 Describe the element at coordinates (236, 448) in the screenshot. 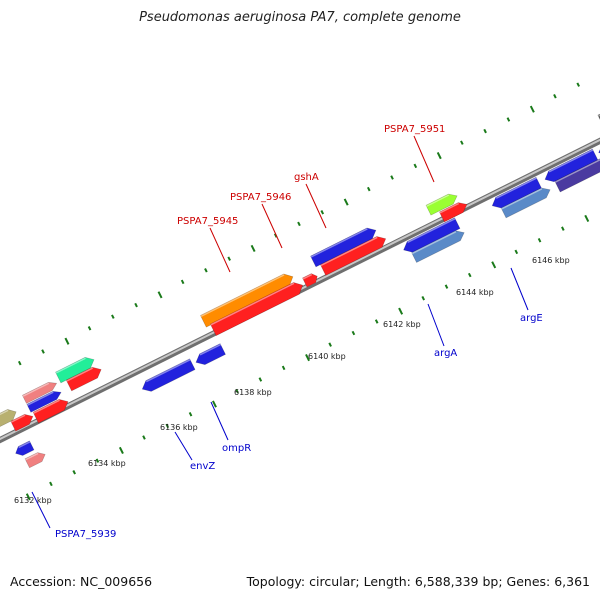

I see `gene-label: ompR` at that location.